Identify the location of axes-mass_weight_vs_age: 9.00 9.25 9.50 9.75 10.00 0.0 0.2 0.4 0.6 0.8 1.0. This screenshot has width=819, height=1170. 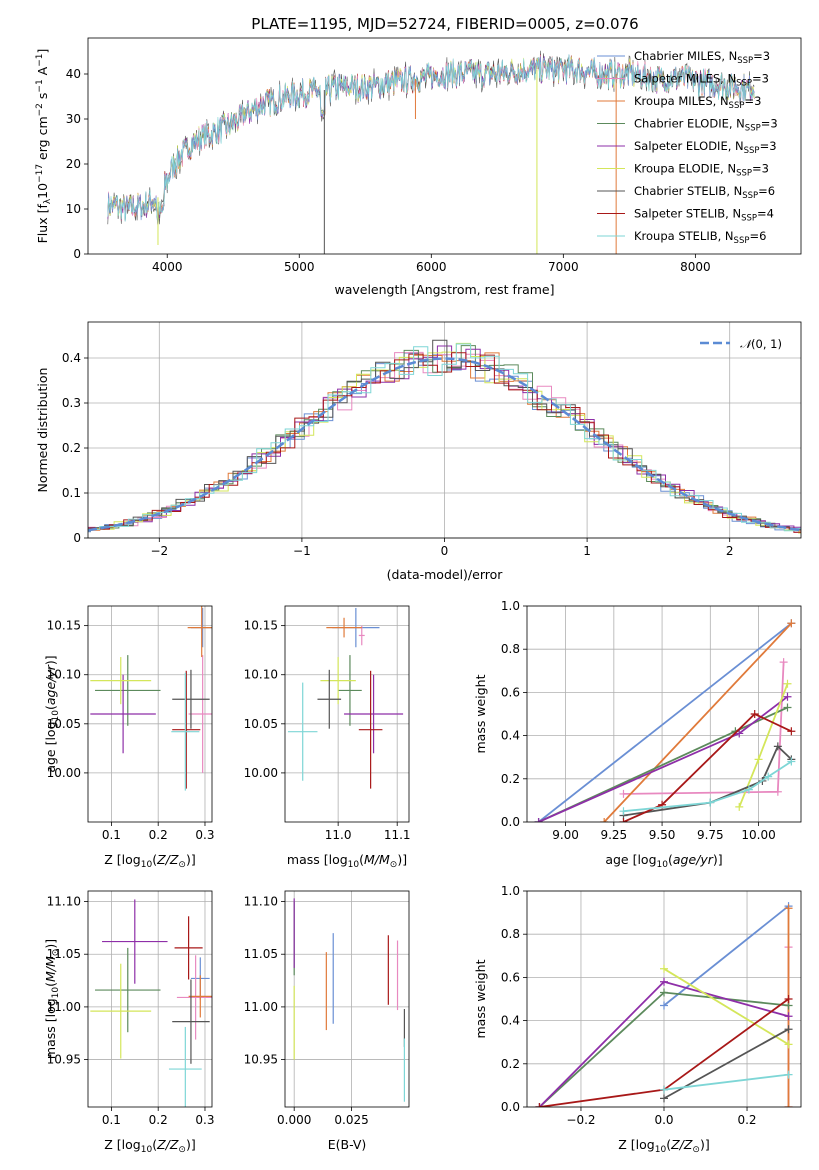
(651, 720).